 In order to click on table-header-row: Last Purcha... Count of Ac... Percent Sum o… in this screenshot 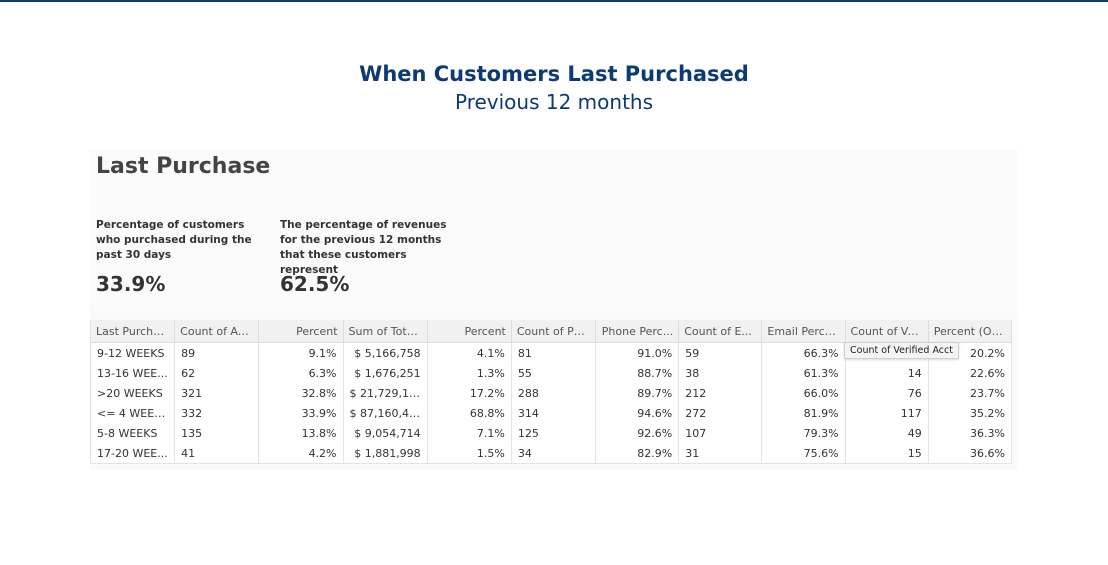, I will do `click(551, 331)`.